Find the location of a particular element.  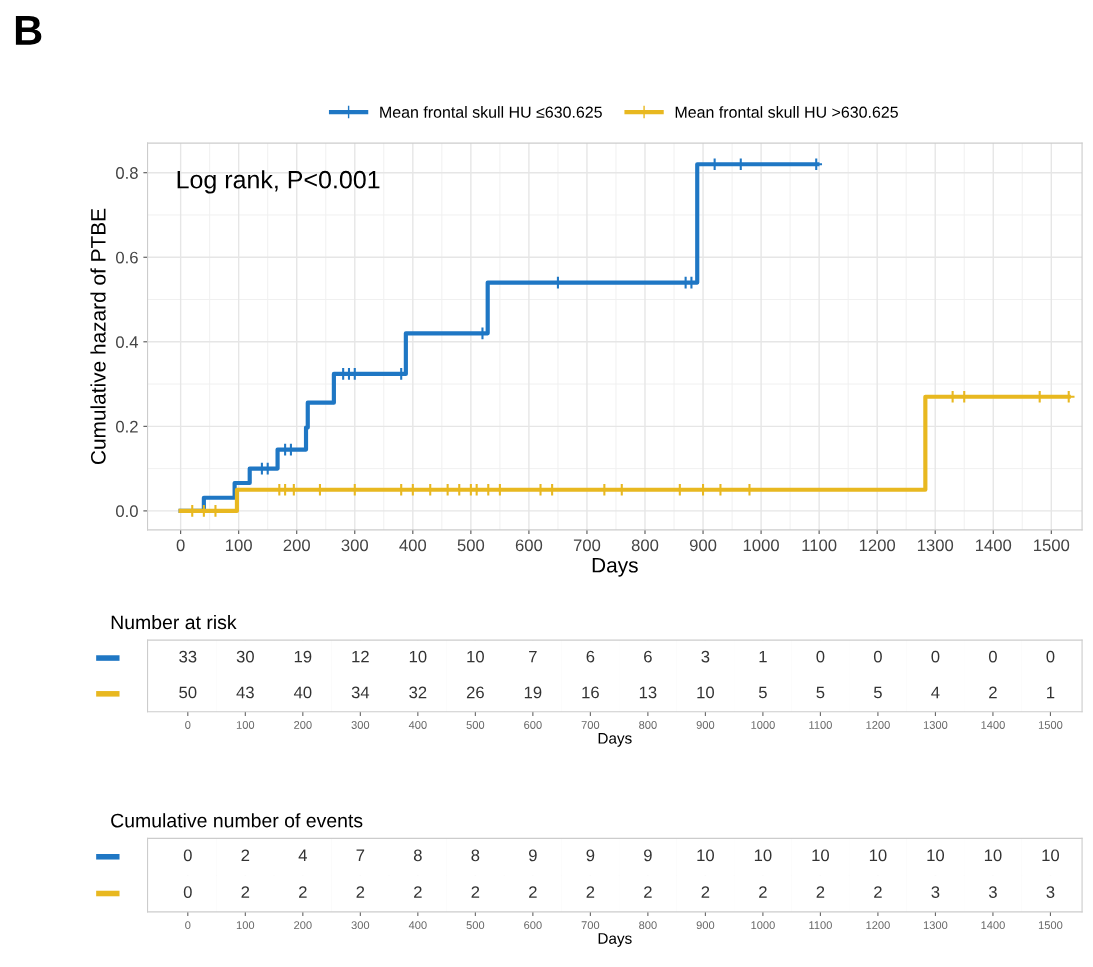

data-label: 33 is located at coordinates (188, 656).